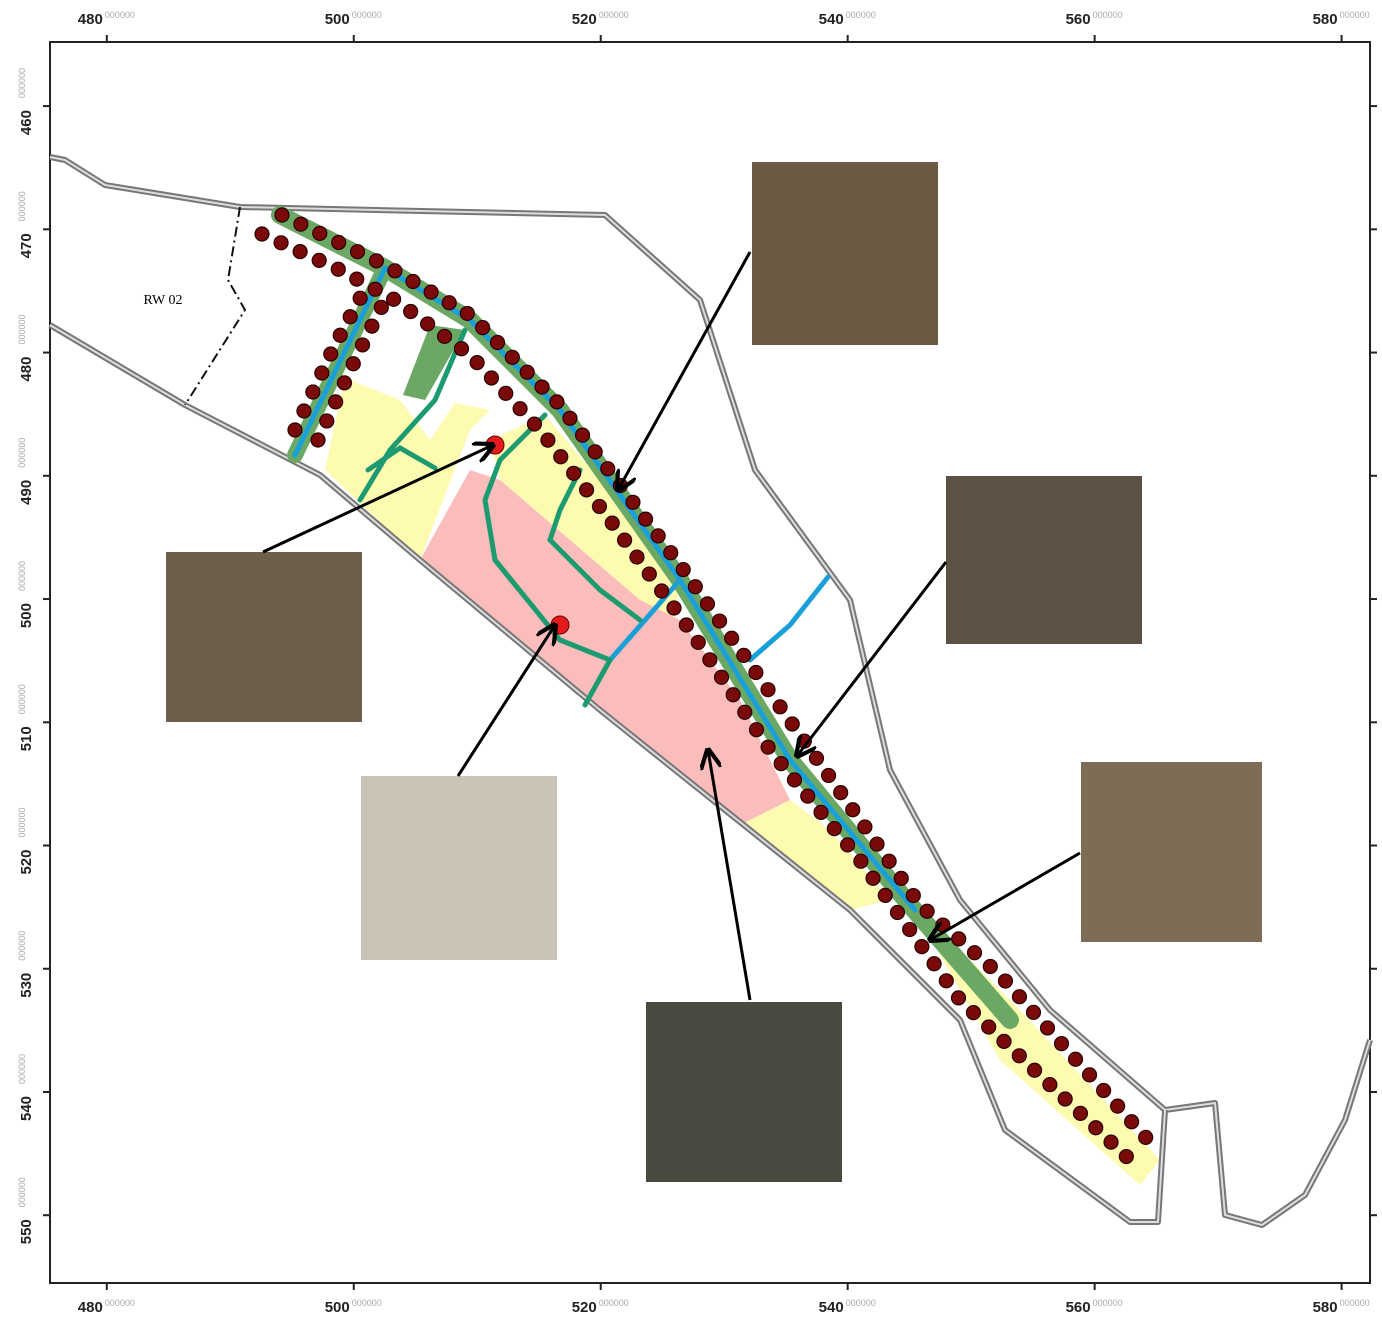 This screenshot has height=1317, width=1382. What do you see at coordinates (337, 19) in the screenshot?
I see `x-tick-label: 500` at bounding box center [337, 19].